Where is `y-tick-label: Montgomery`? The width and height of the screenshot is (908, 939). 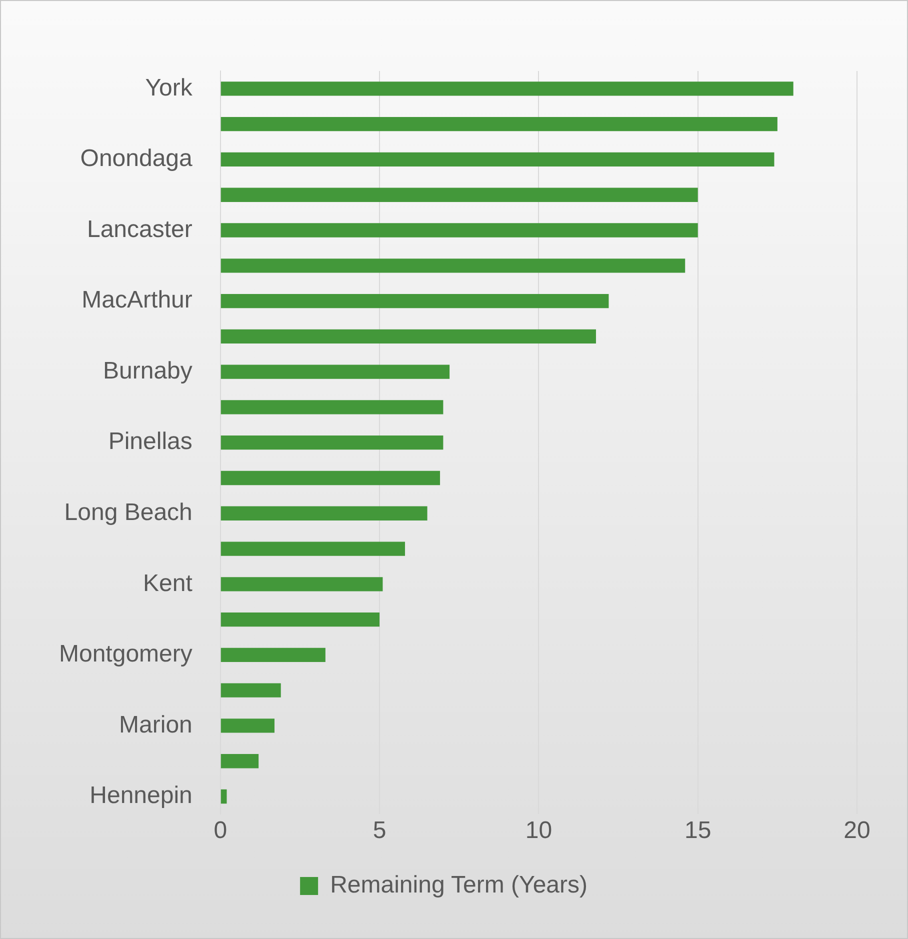
y-tick-label: Montgomery is located at coordinates (125, 654).